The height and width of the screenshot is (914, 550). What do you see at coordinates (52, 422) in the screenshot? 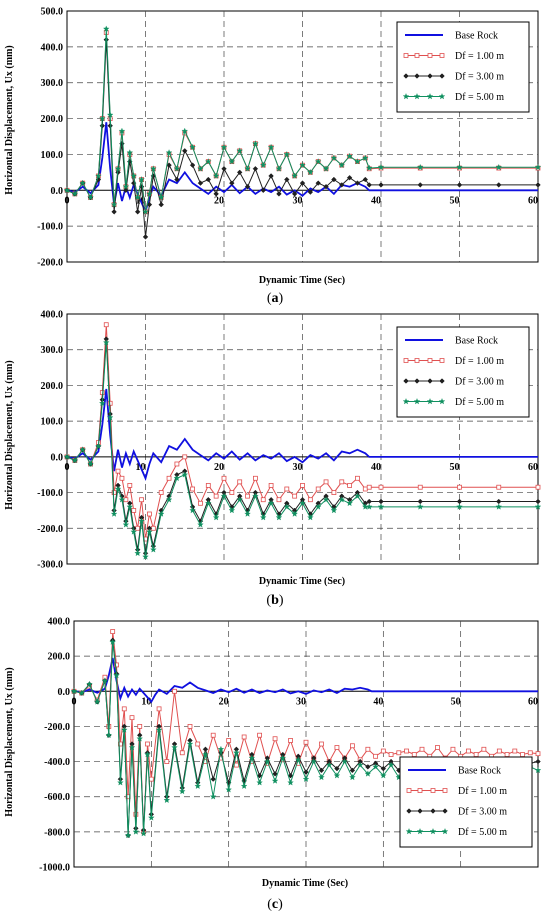
I see `y-tick-label: 100.0` at bounding box center [52, 422].